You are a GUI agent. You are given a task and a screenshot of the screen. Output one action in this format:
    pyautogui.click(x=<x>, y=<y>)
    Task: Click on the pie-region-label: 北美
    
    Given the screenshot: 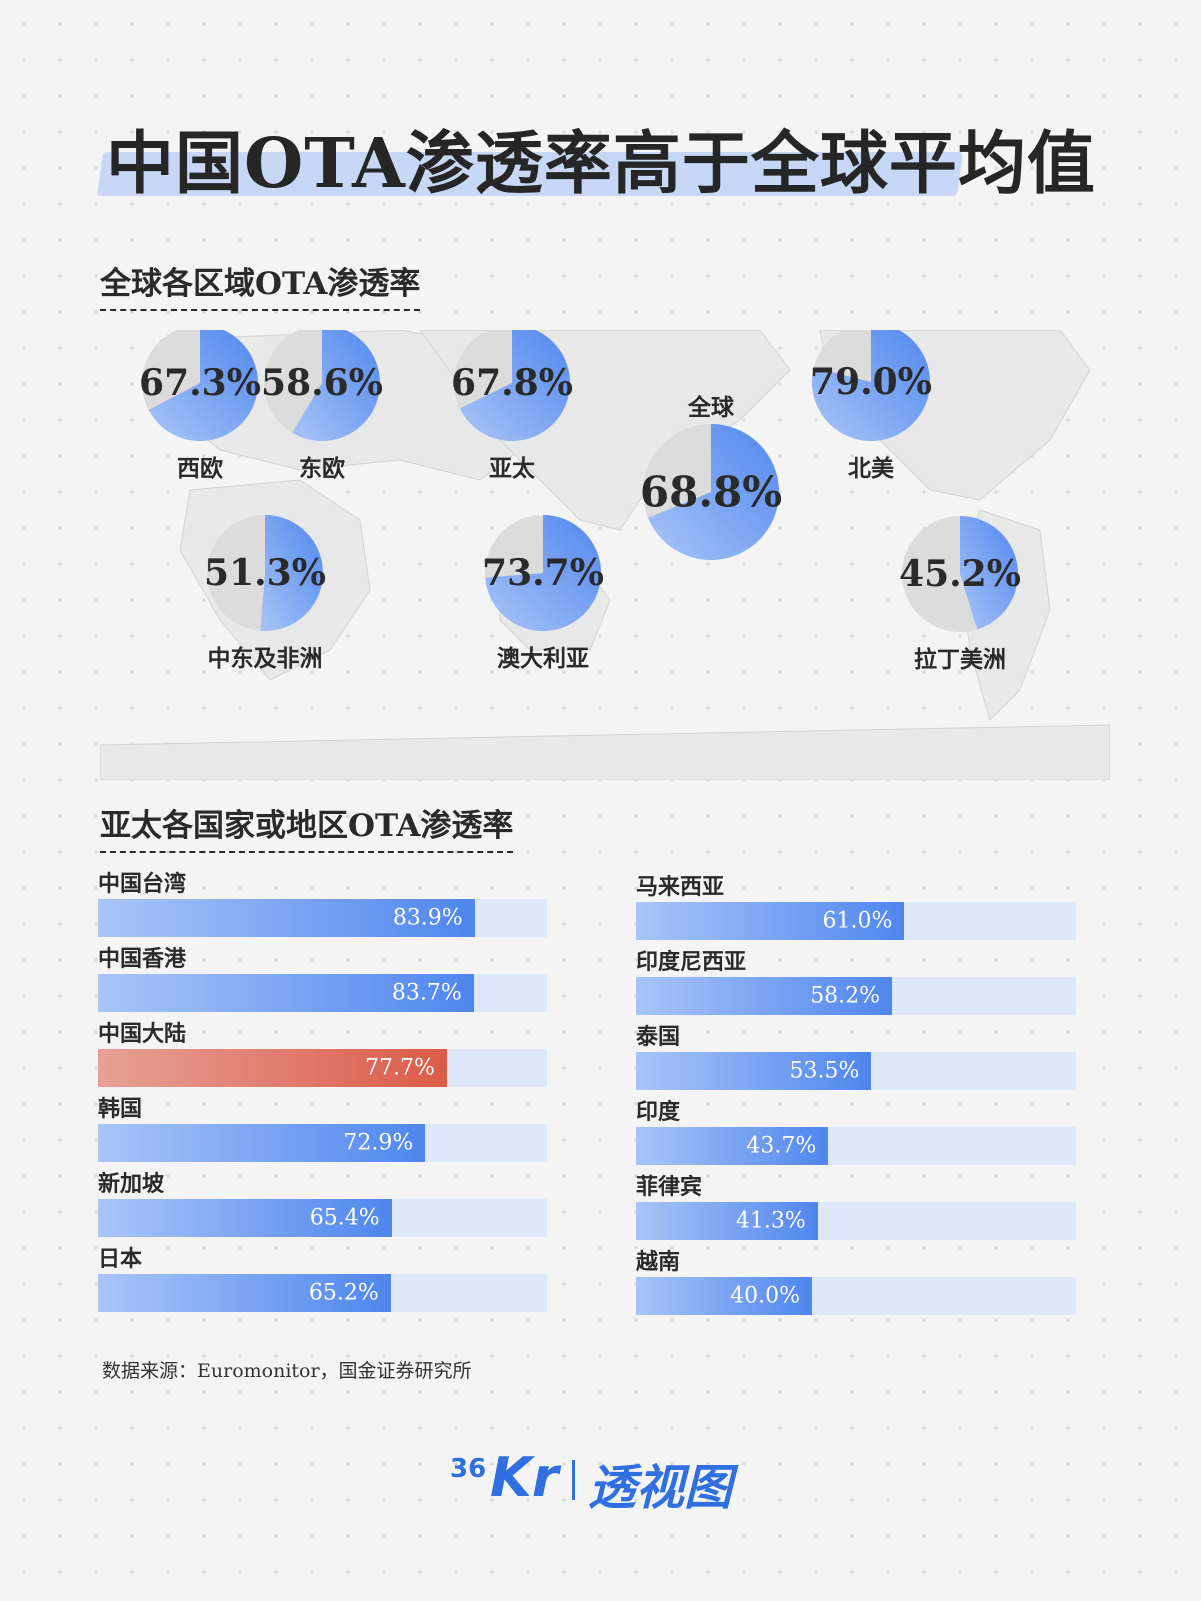 What is the action you would take?
    pyautogui.click(x=871, y=468)
    